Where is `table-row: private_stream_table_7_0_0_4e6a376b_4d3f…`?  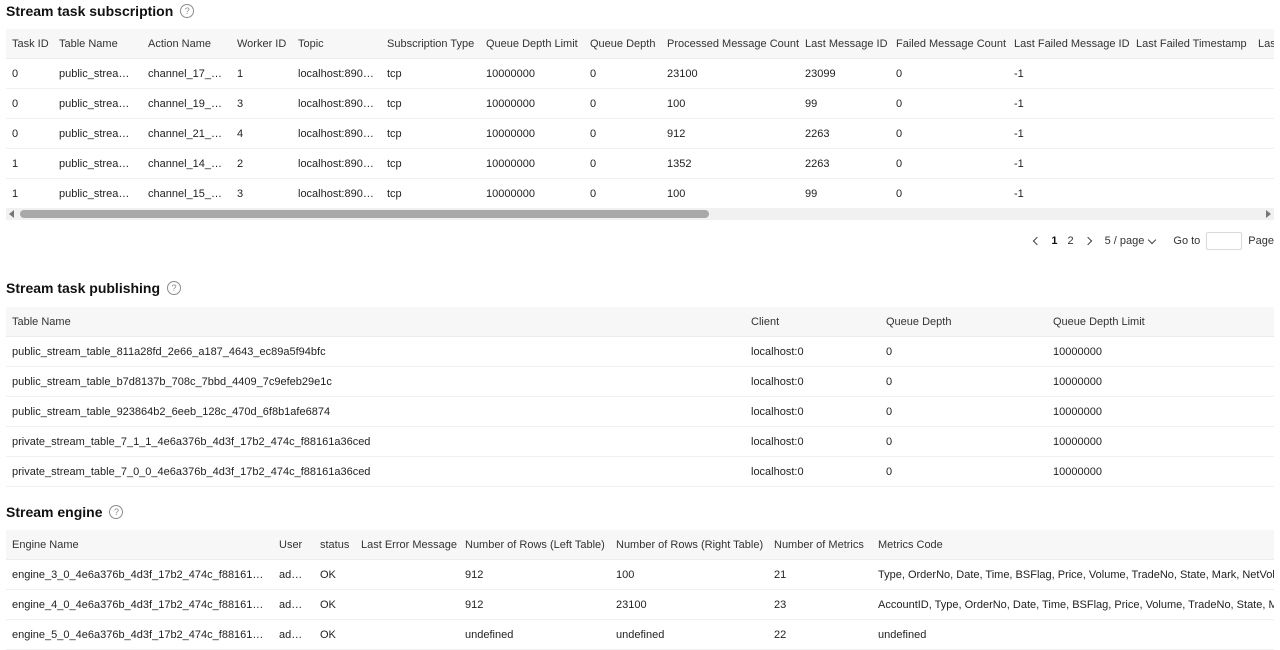
table-row: private_stream_table_7_0_0_4e6a376b_4d3f… is located at coordinates (640, 471).